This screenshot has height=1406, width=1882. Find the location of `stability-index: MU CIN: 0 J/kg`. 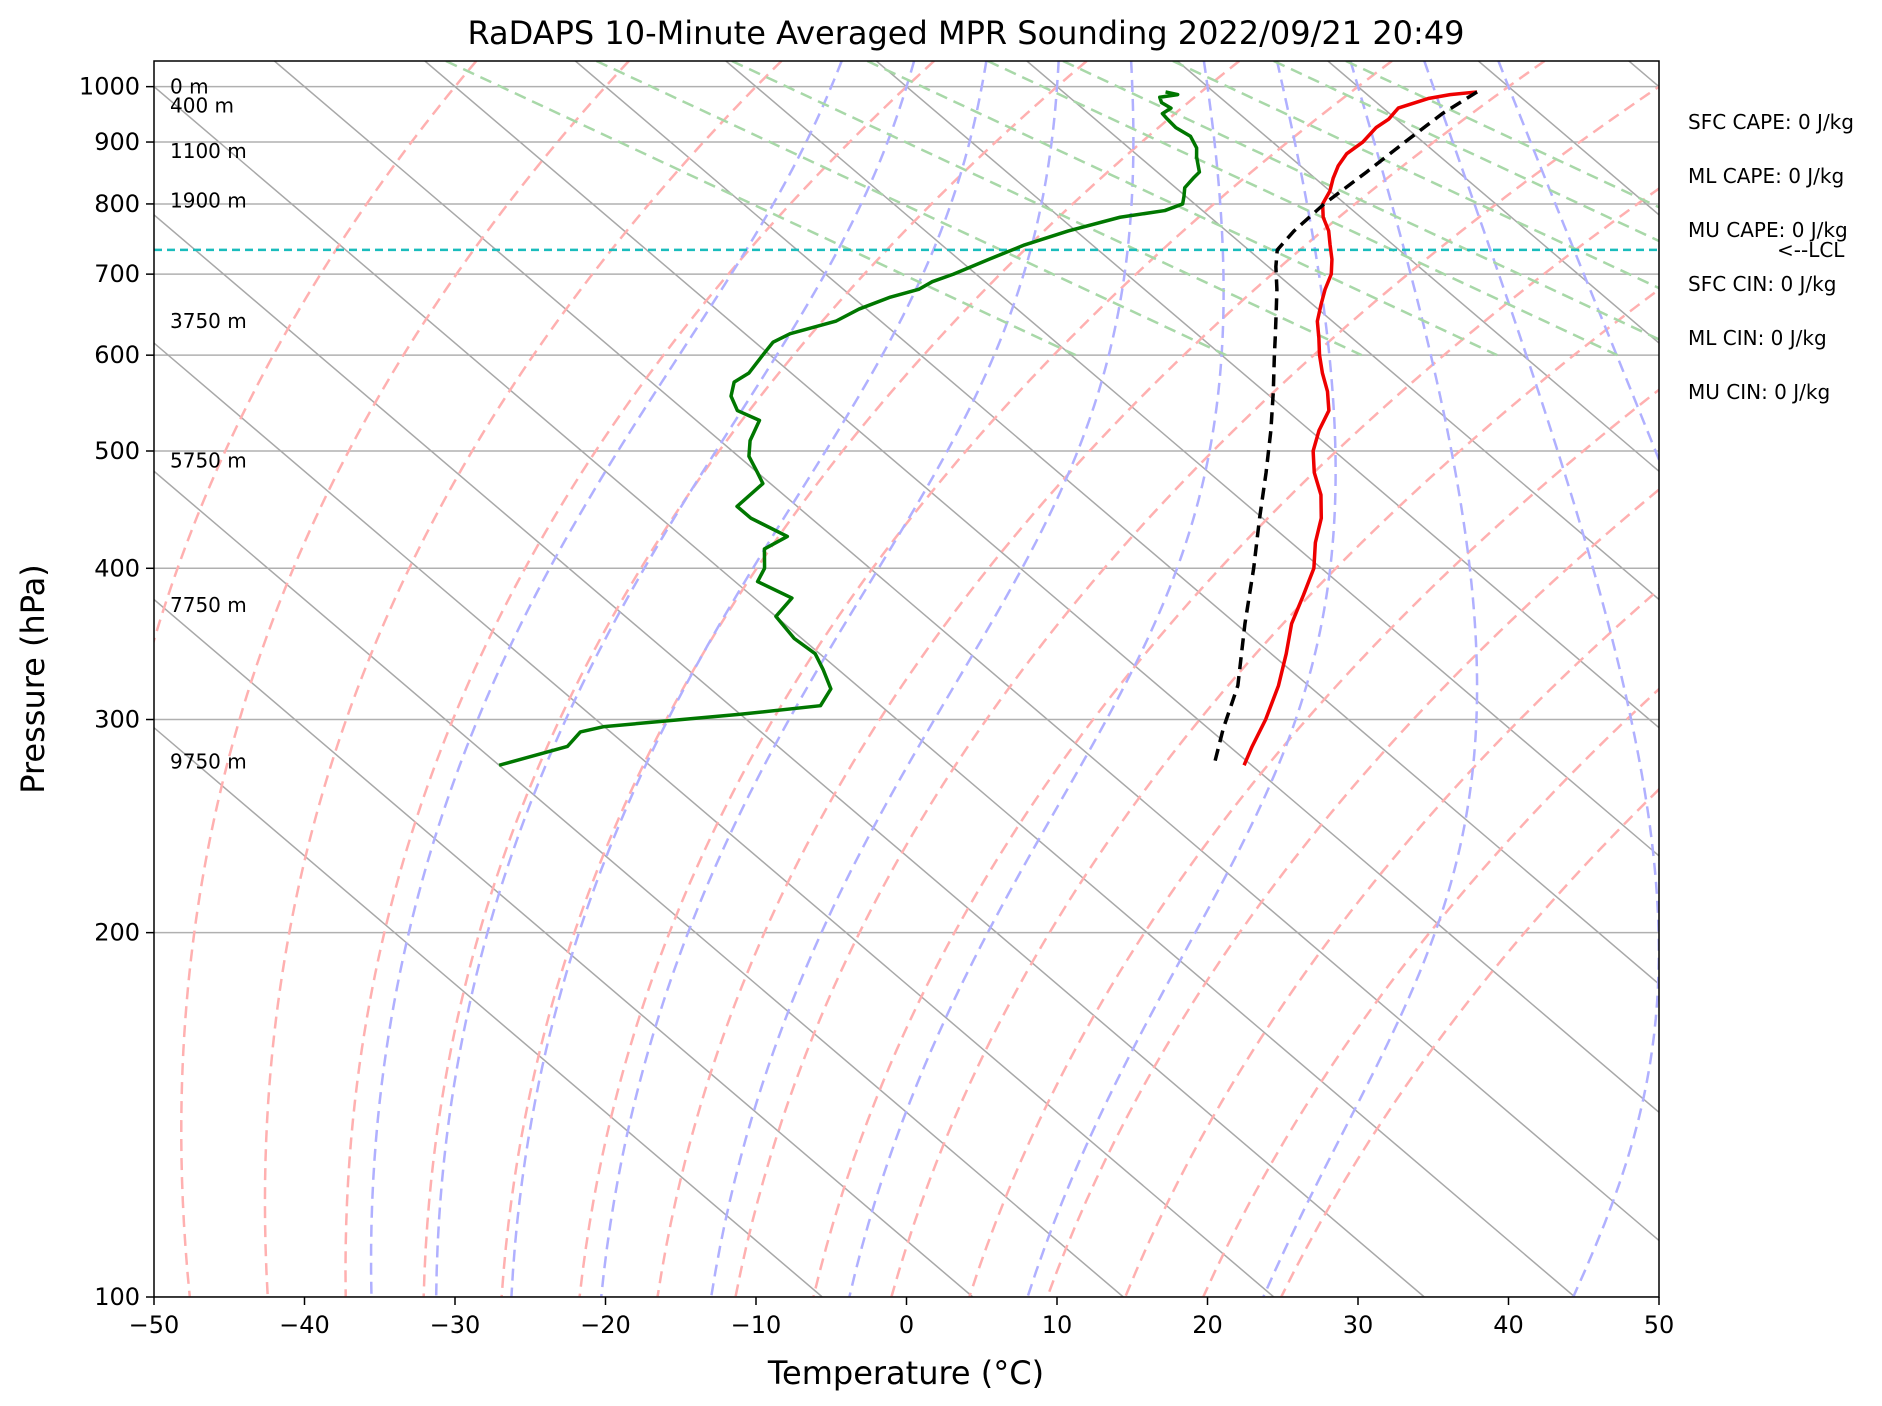

stability-index: MU CIN: 0 J/kg is located at coordinates (1759, 392).